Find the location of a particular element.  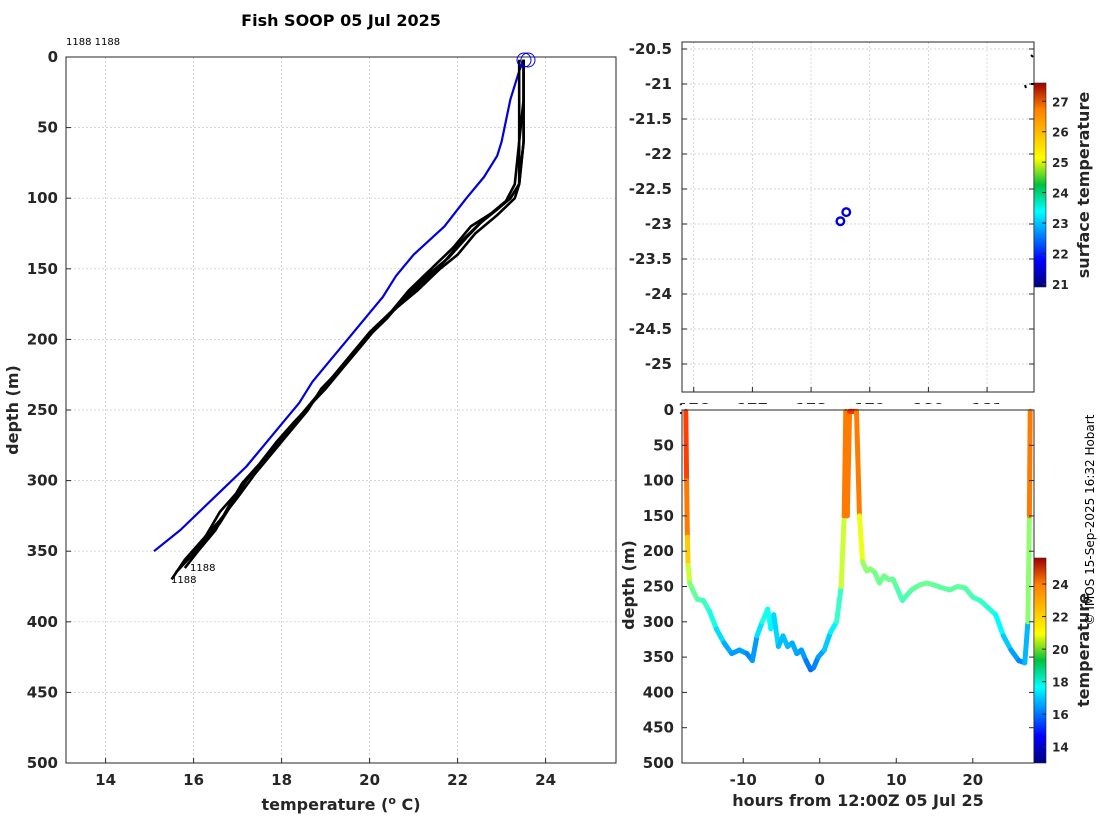

section-x-tick-label: 10 is located at coordinates (896, 780).